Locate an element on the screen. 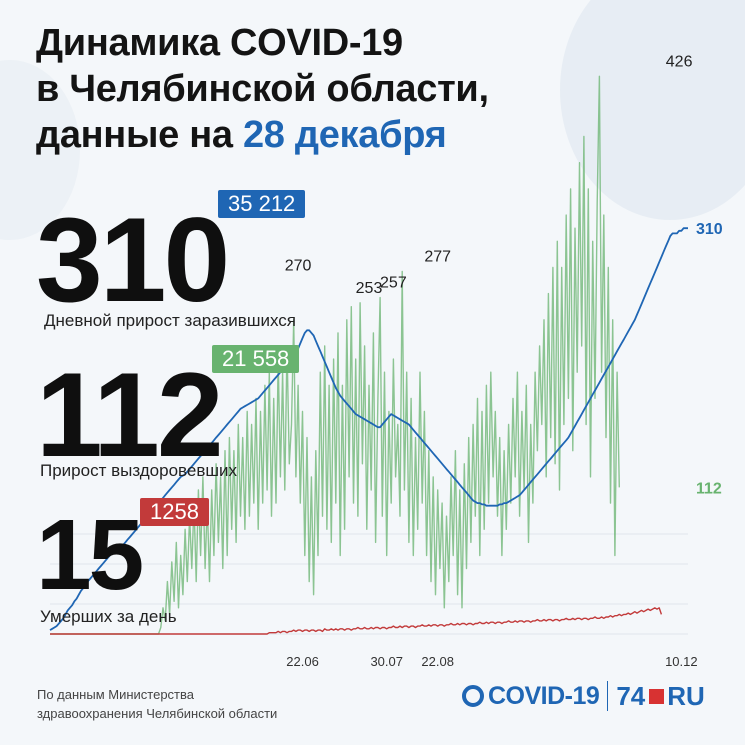 The height and width of the screenshot is (745, 745). daily-cases-total-badge: 35 212 is located at coordinates (262, 204).